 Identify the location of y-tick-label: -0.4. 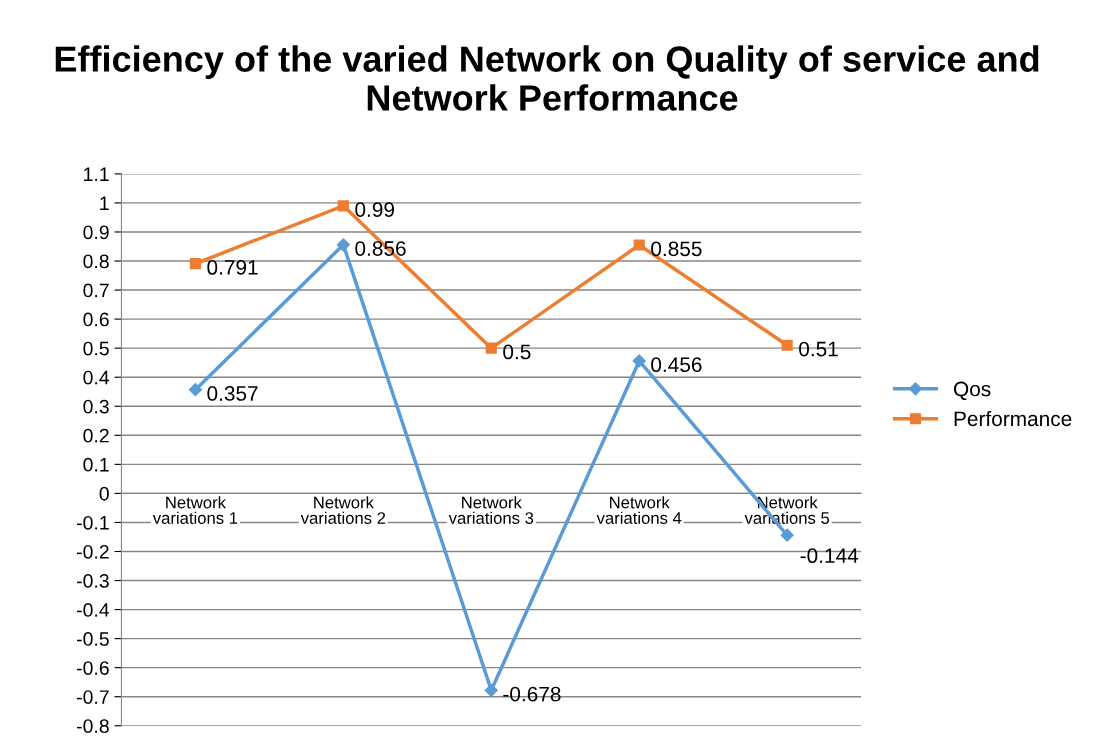
(93, 610).